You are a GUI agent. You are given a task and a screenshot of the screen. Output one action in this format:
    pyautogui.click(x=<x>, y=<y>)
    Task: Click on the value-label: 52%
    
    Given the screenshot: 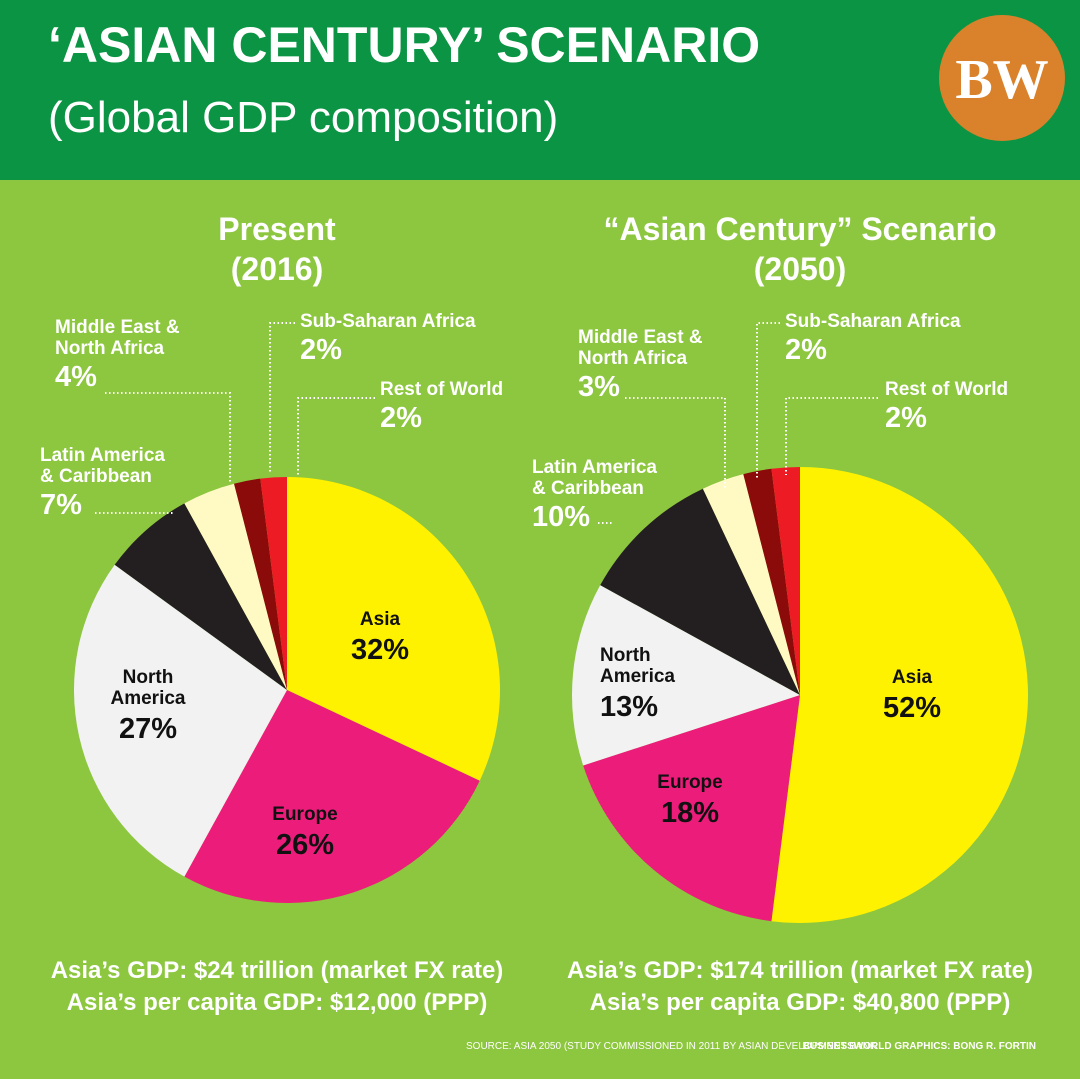 What is the action you would take?
    pyautogui.click(x=912, y=708)
    